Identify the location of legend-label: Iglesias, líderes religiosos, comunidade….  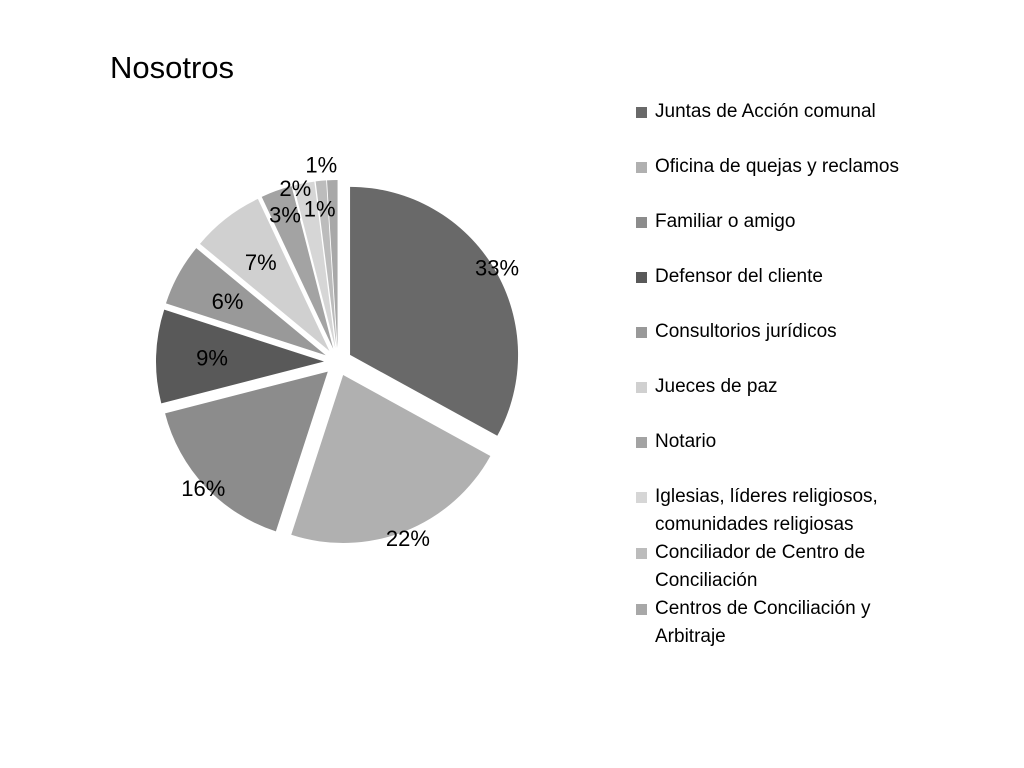
(766, 510).